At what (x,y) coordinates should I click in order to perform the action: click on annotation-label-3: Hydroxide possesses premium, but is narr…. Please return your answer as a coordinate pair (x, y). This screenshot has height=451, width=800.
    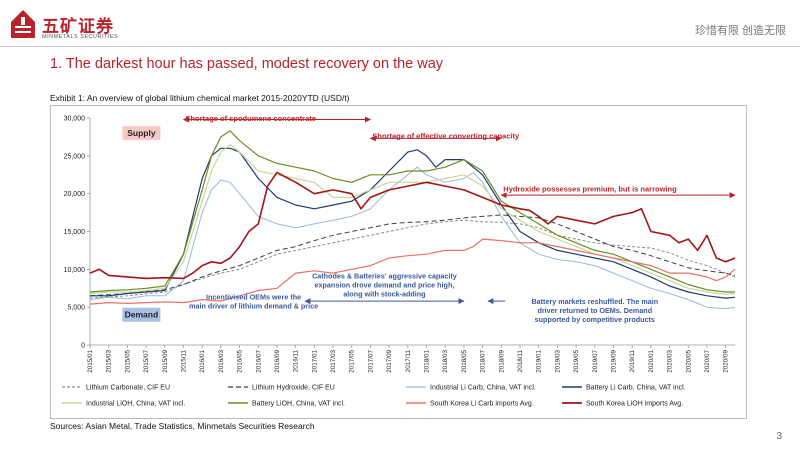
    Looking at the image, I should click on (590, 188).